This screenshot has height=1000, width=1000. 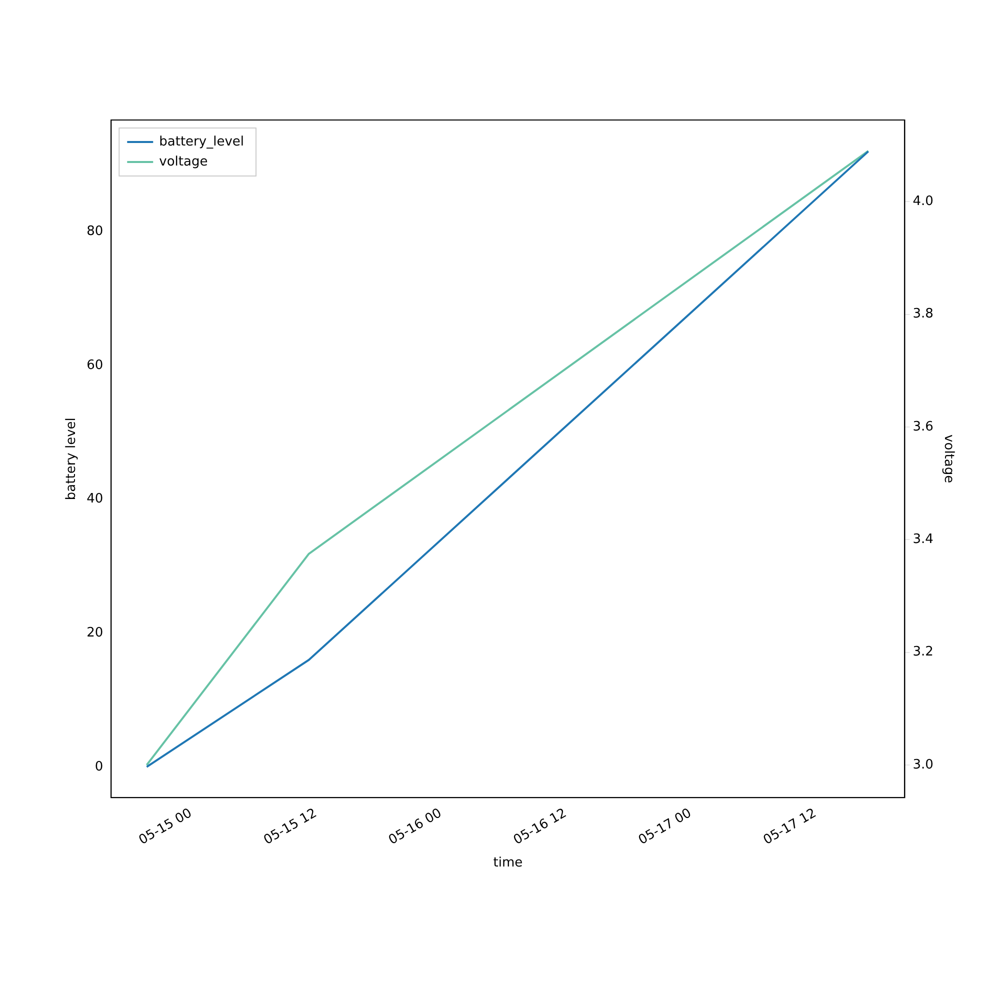 I want to click on y-axis-title: battery level, so click(x=72, y=459).